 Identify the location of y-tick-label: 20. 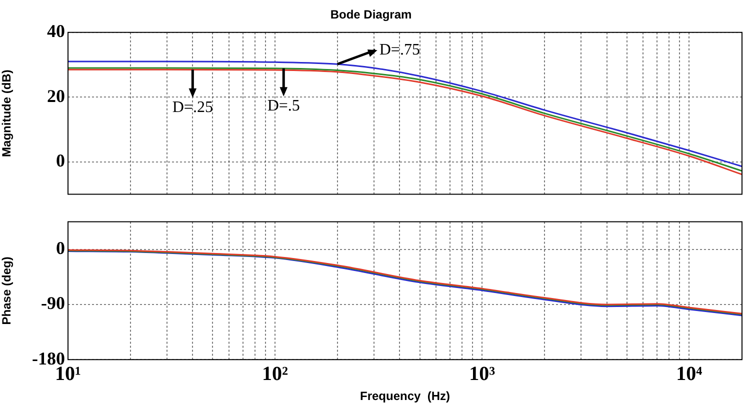
(56, 96).